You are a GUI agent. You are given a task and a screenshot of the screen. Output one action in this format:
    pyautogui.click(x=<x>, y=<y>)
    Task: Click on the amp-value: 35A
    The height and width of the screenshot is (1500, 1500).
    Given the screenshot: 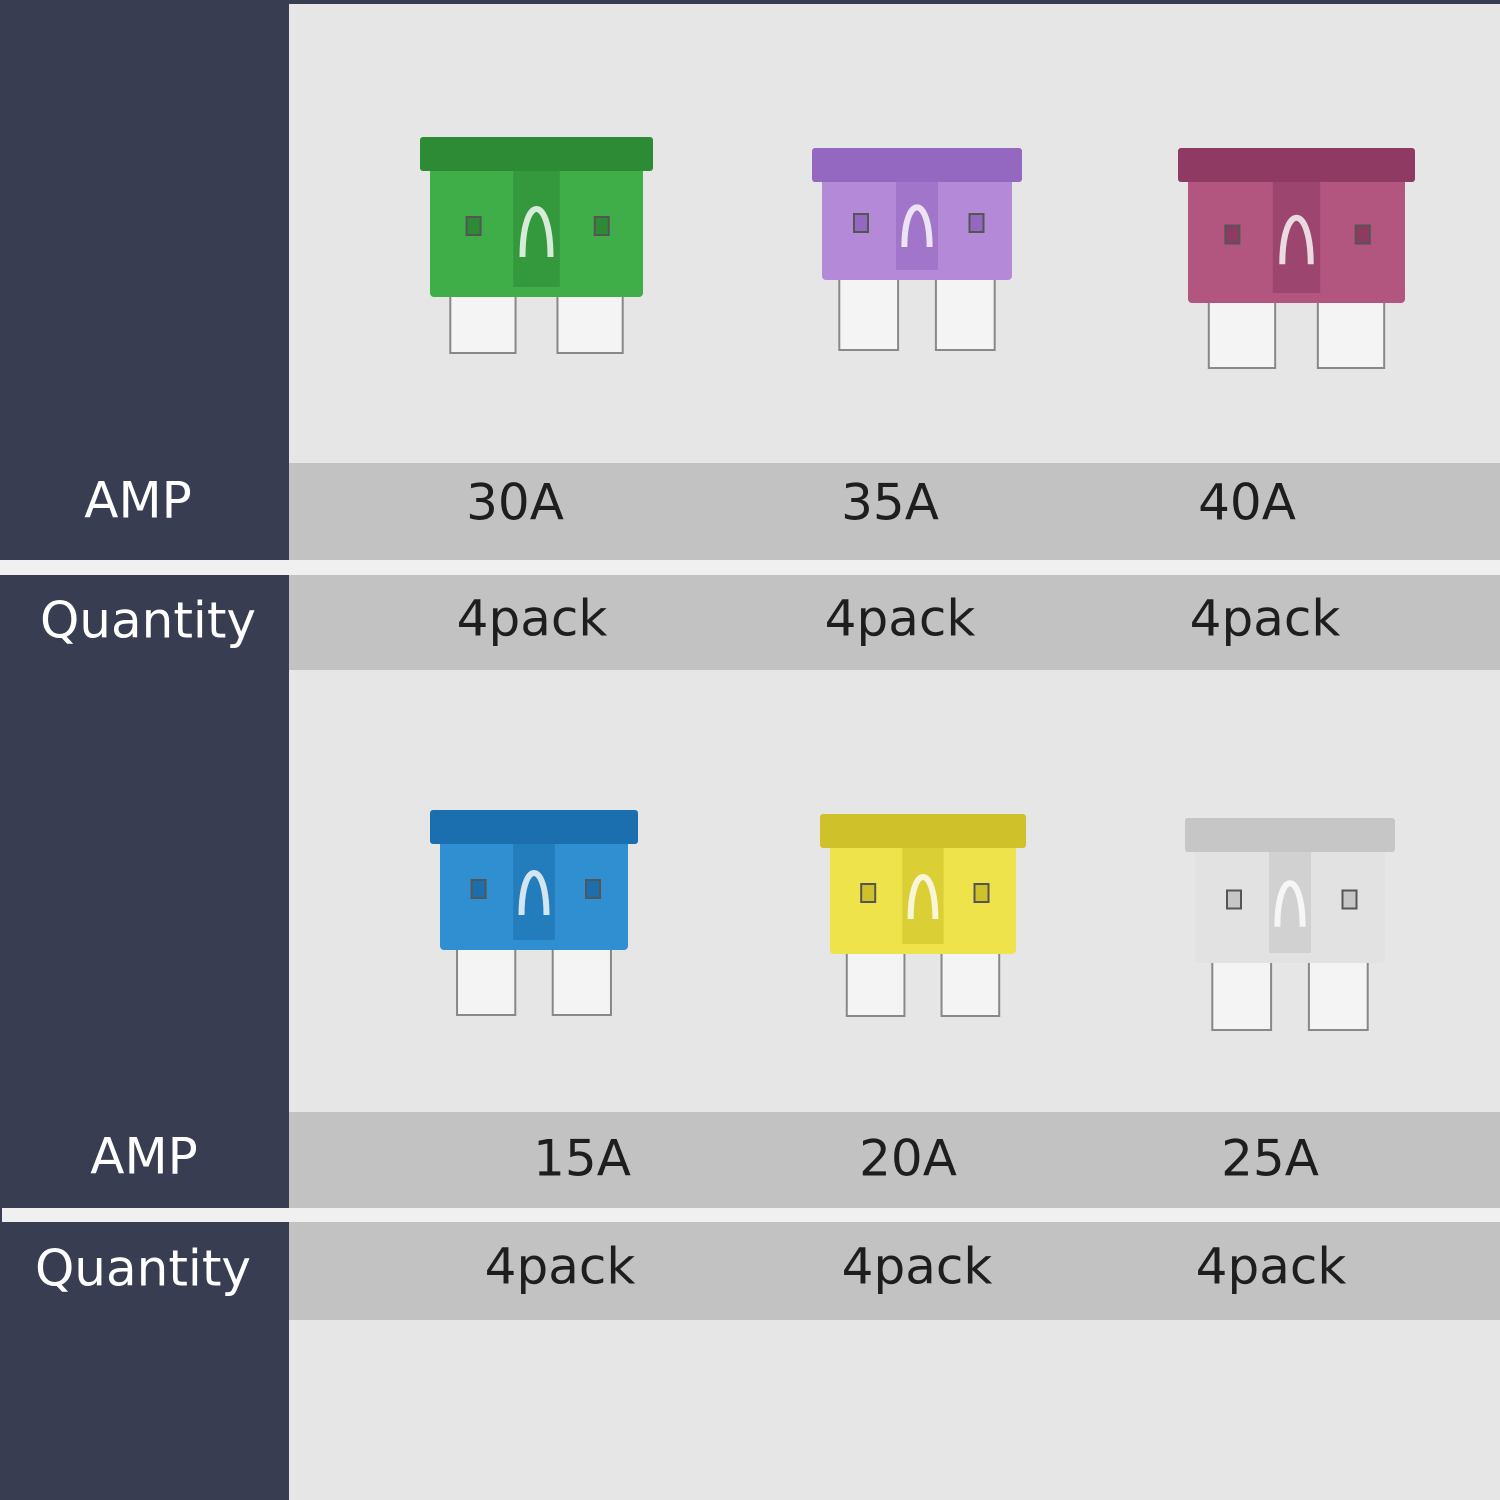 What is the action you would take?
    pyautogui.click(x=890, y=503)
    